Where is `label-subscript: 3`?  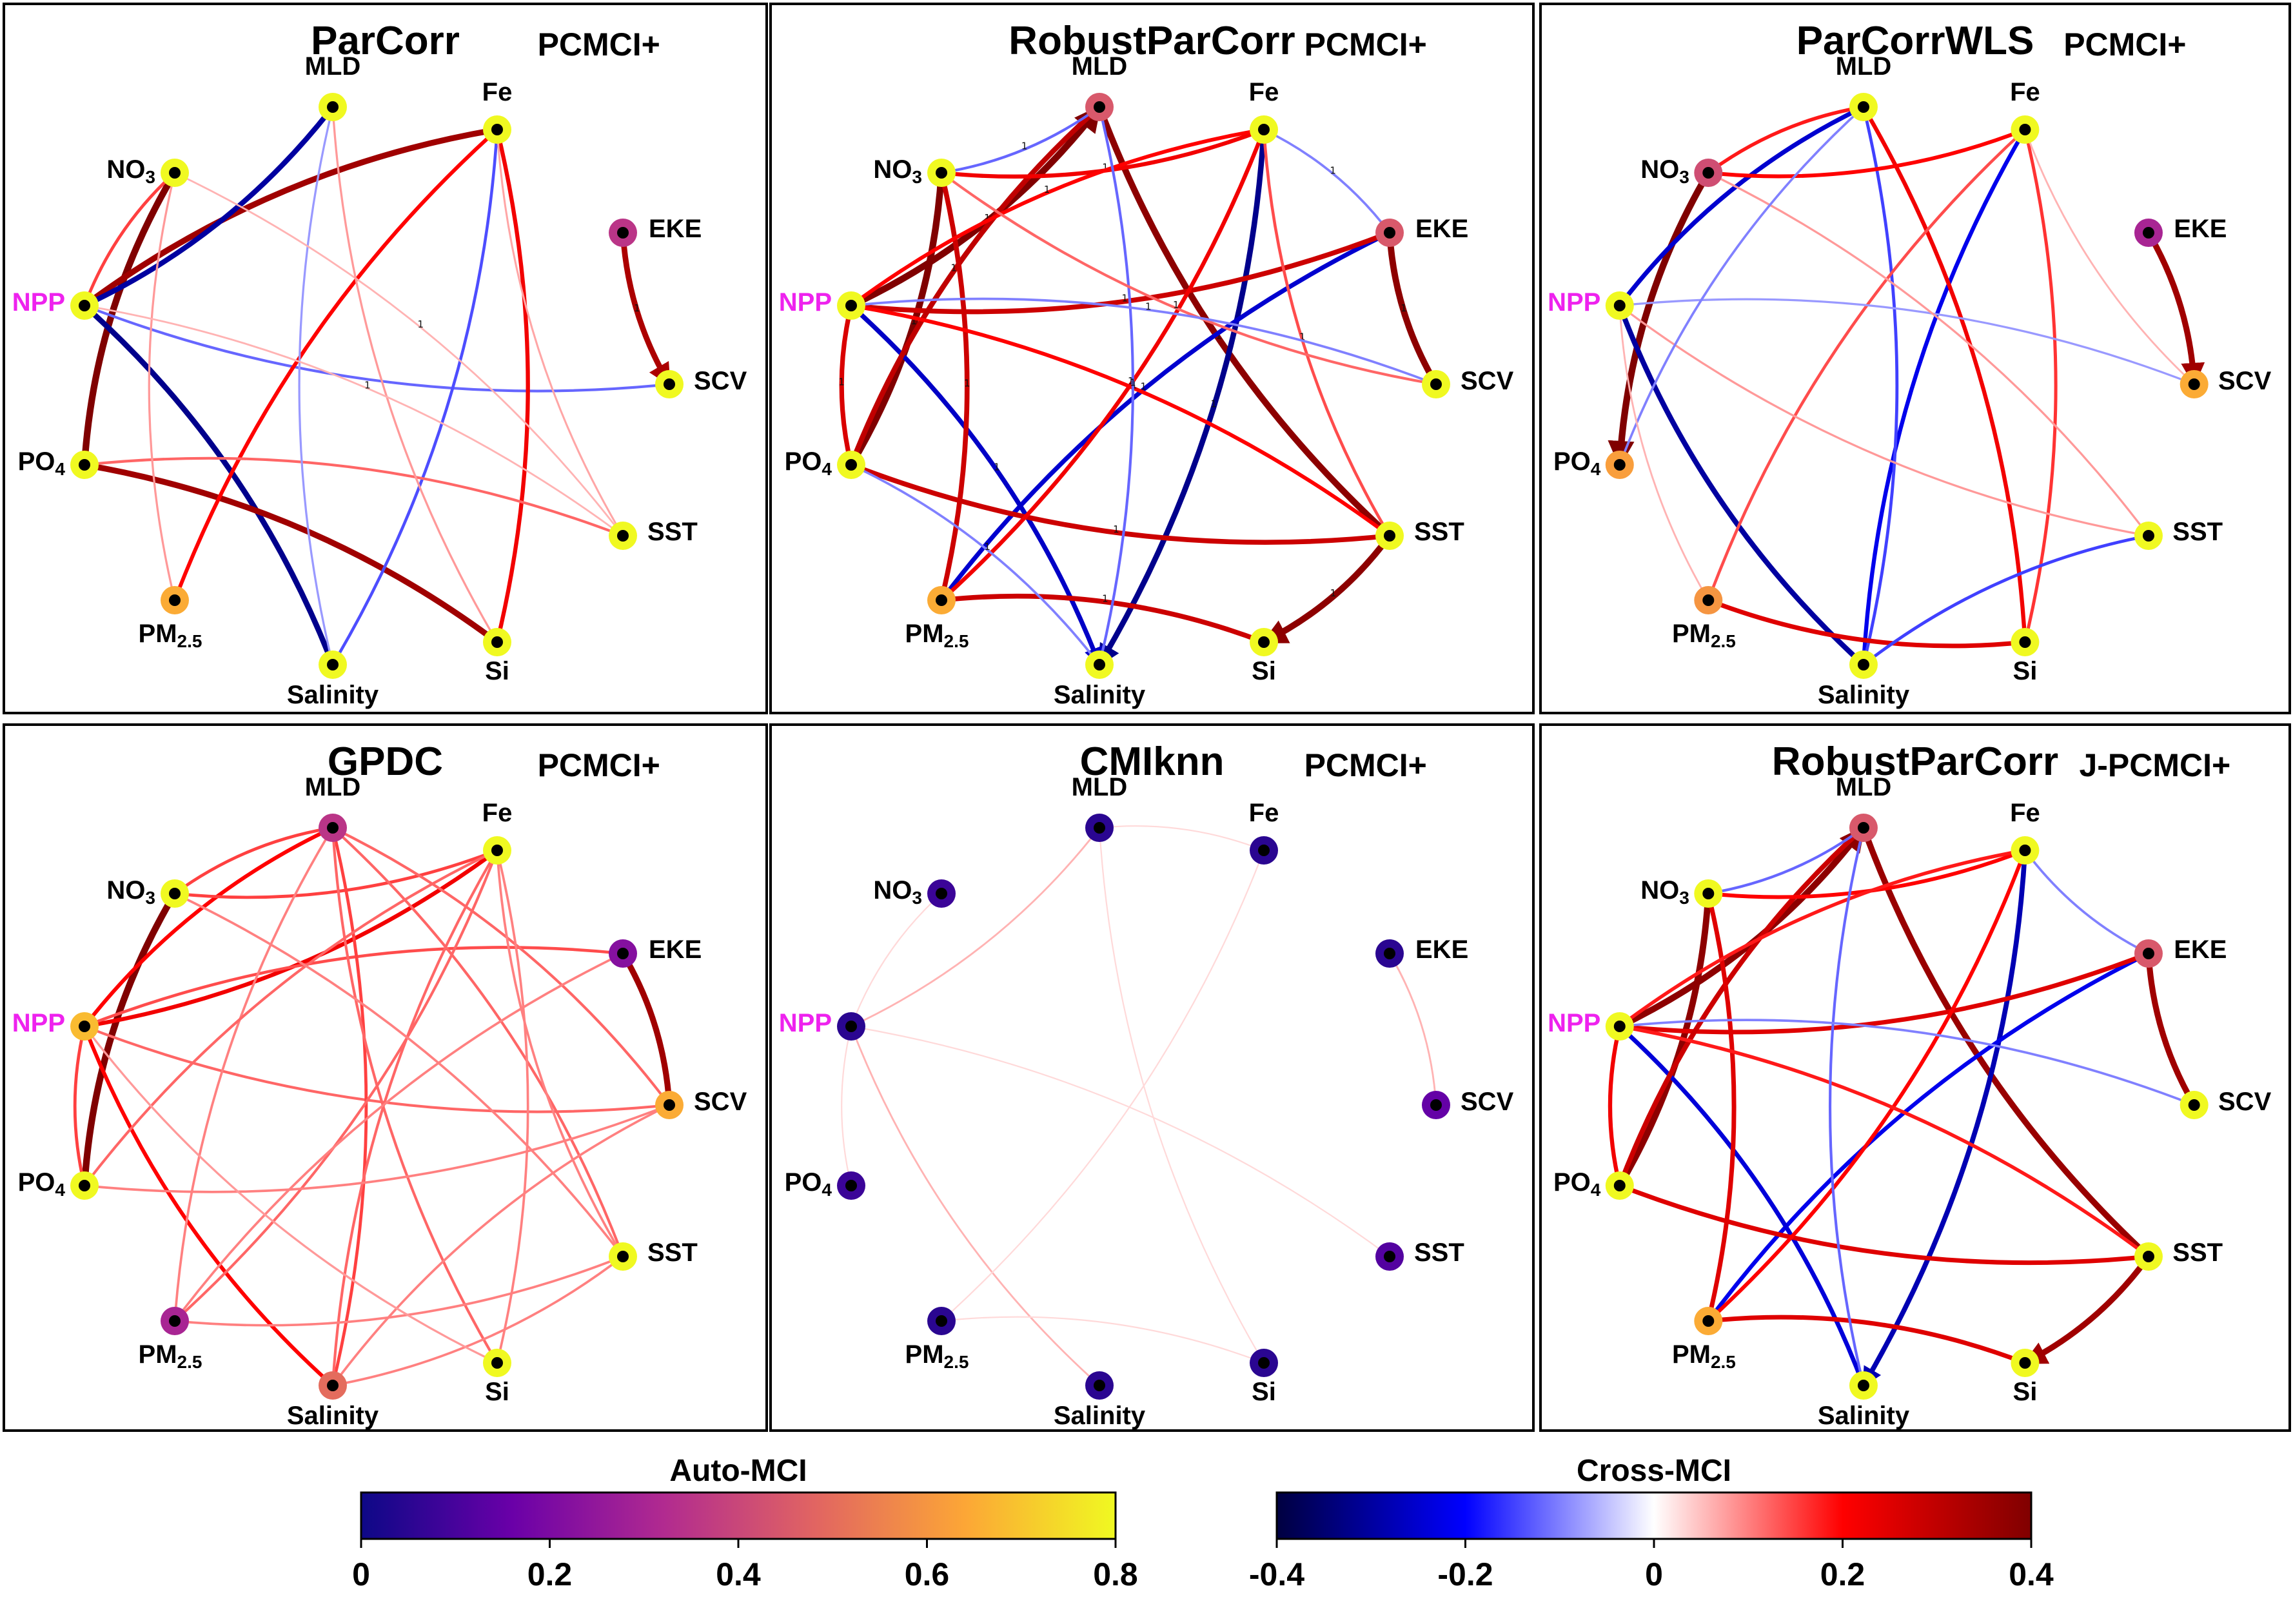
label-subscript: 3 is located at coordinates (1684, 177).